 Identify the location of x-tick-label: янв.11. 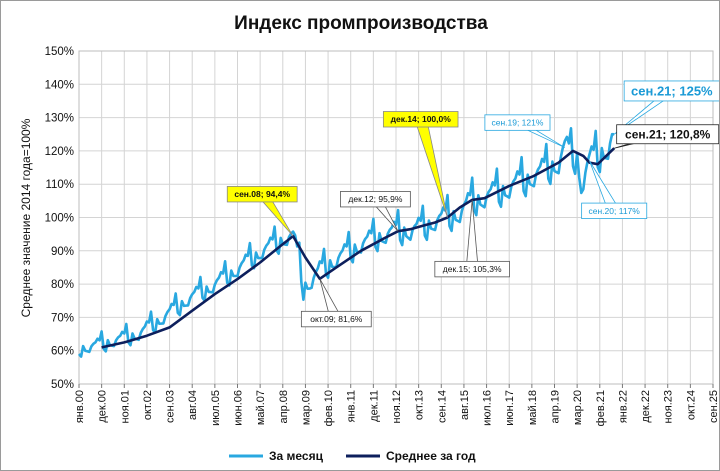
(352, 406).